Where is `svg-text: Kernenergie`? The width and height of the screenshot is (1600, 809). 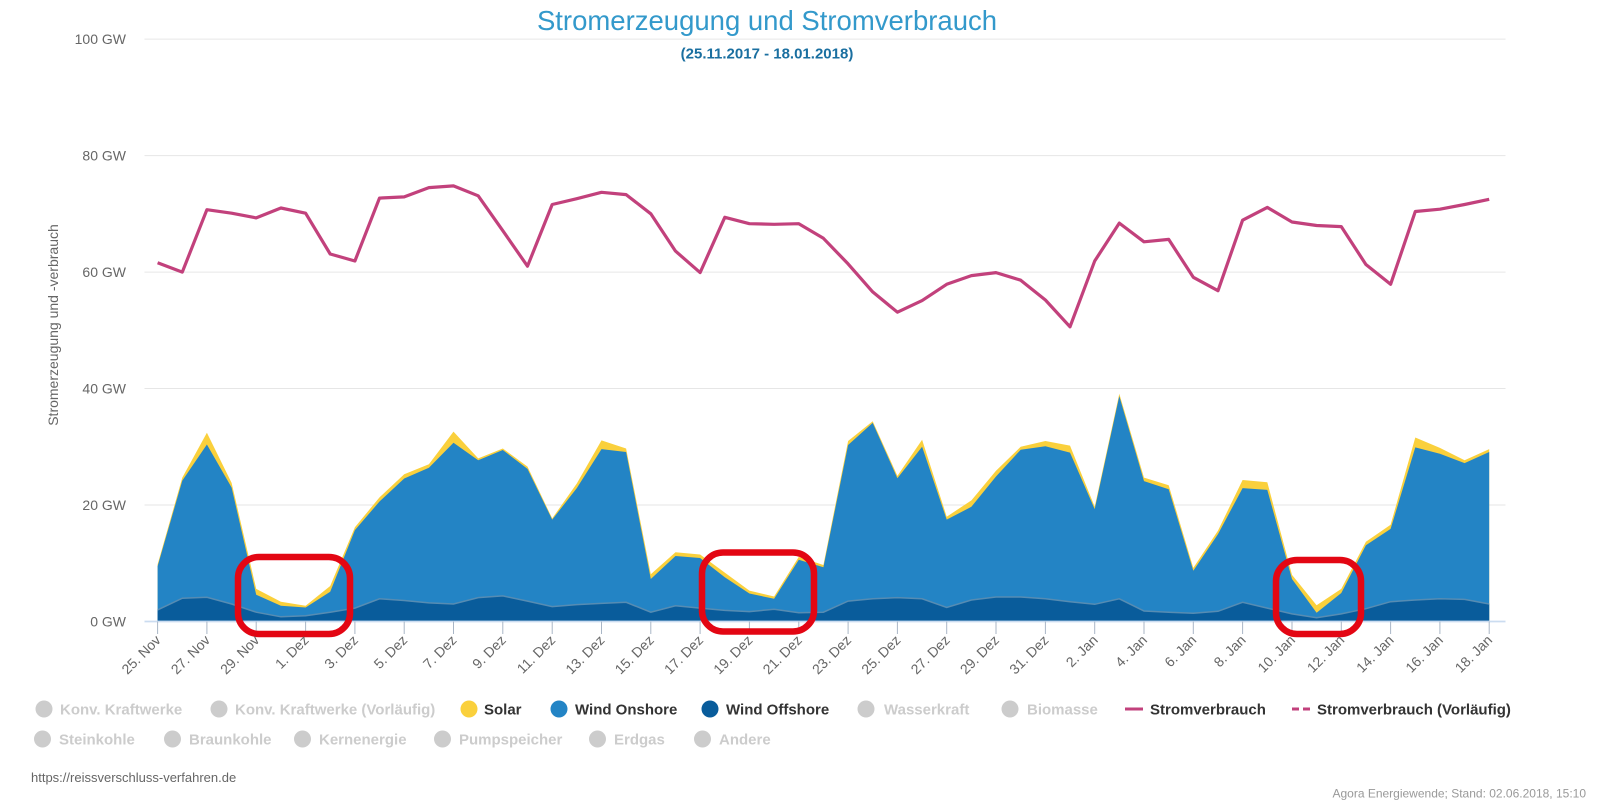
svg-text: Kernenergie is located at coordinates (363, 740).